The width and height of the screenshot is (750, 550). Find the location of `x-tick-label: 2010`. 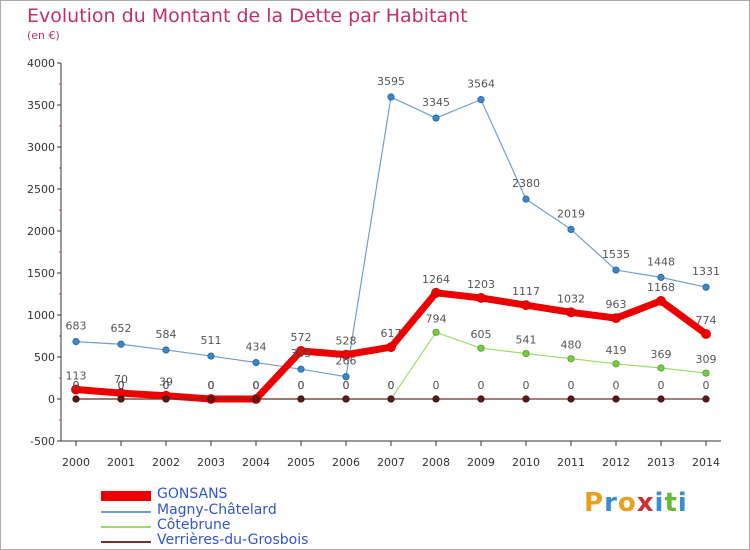

x-tick-label: 2010 is located at coordinates (526, 462).